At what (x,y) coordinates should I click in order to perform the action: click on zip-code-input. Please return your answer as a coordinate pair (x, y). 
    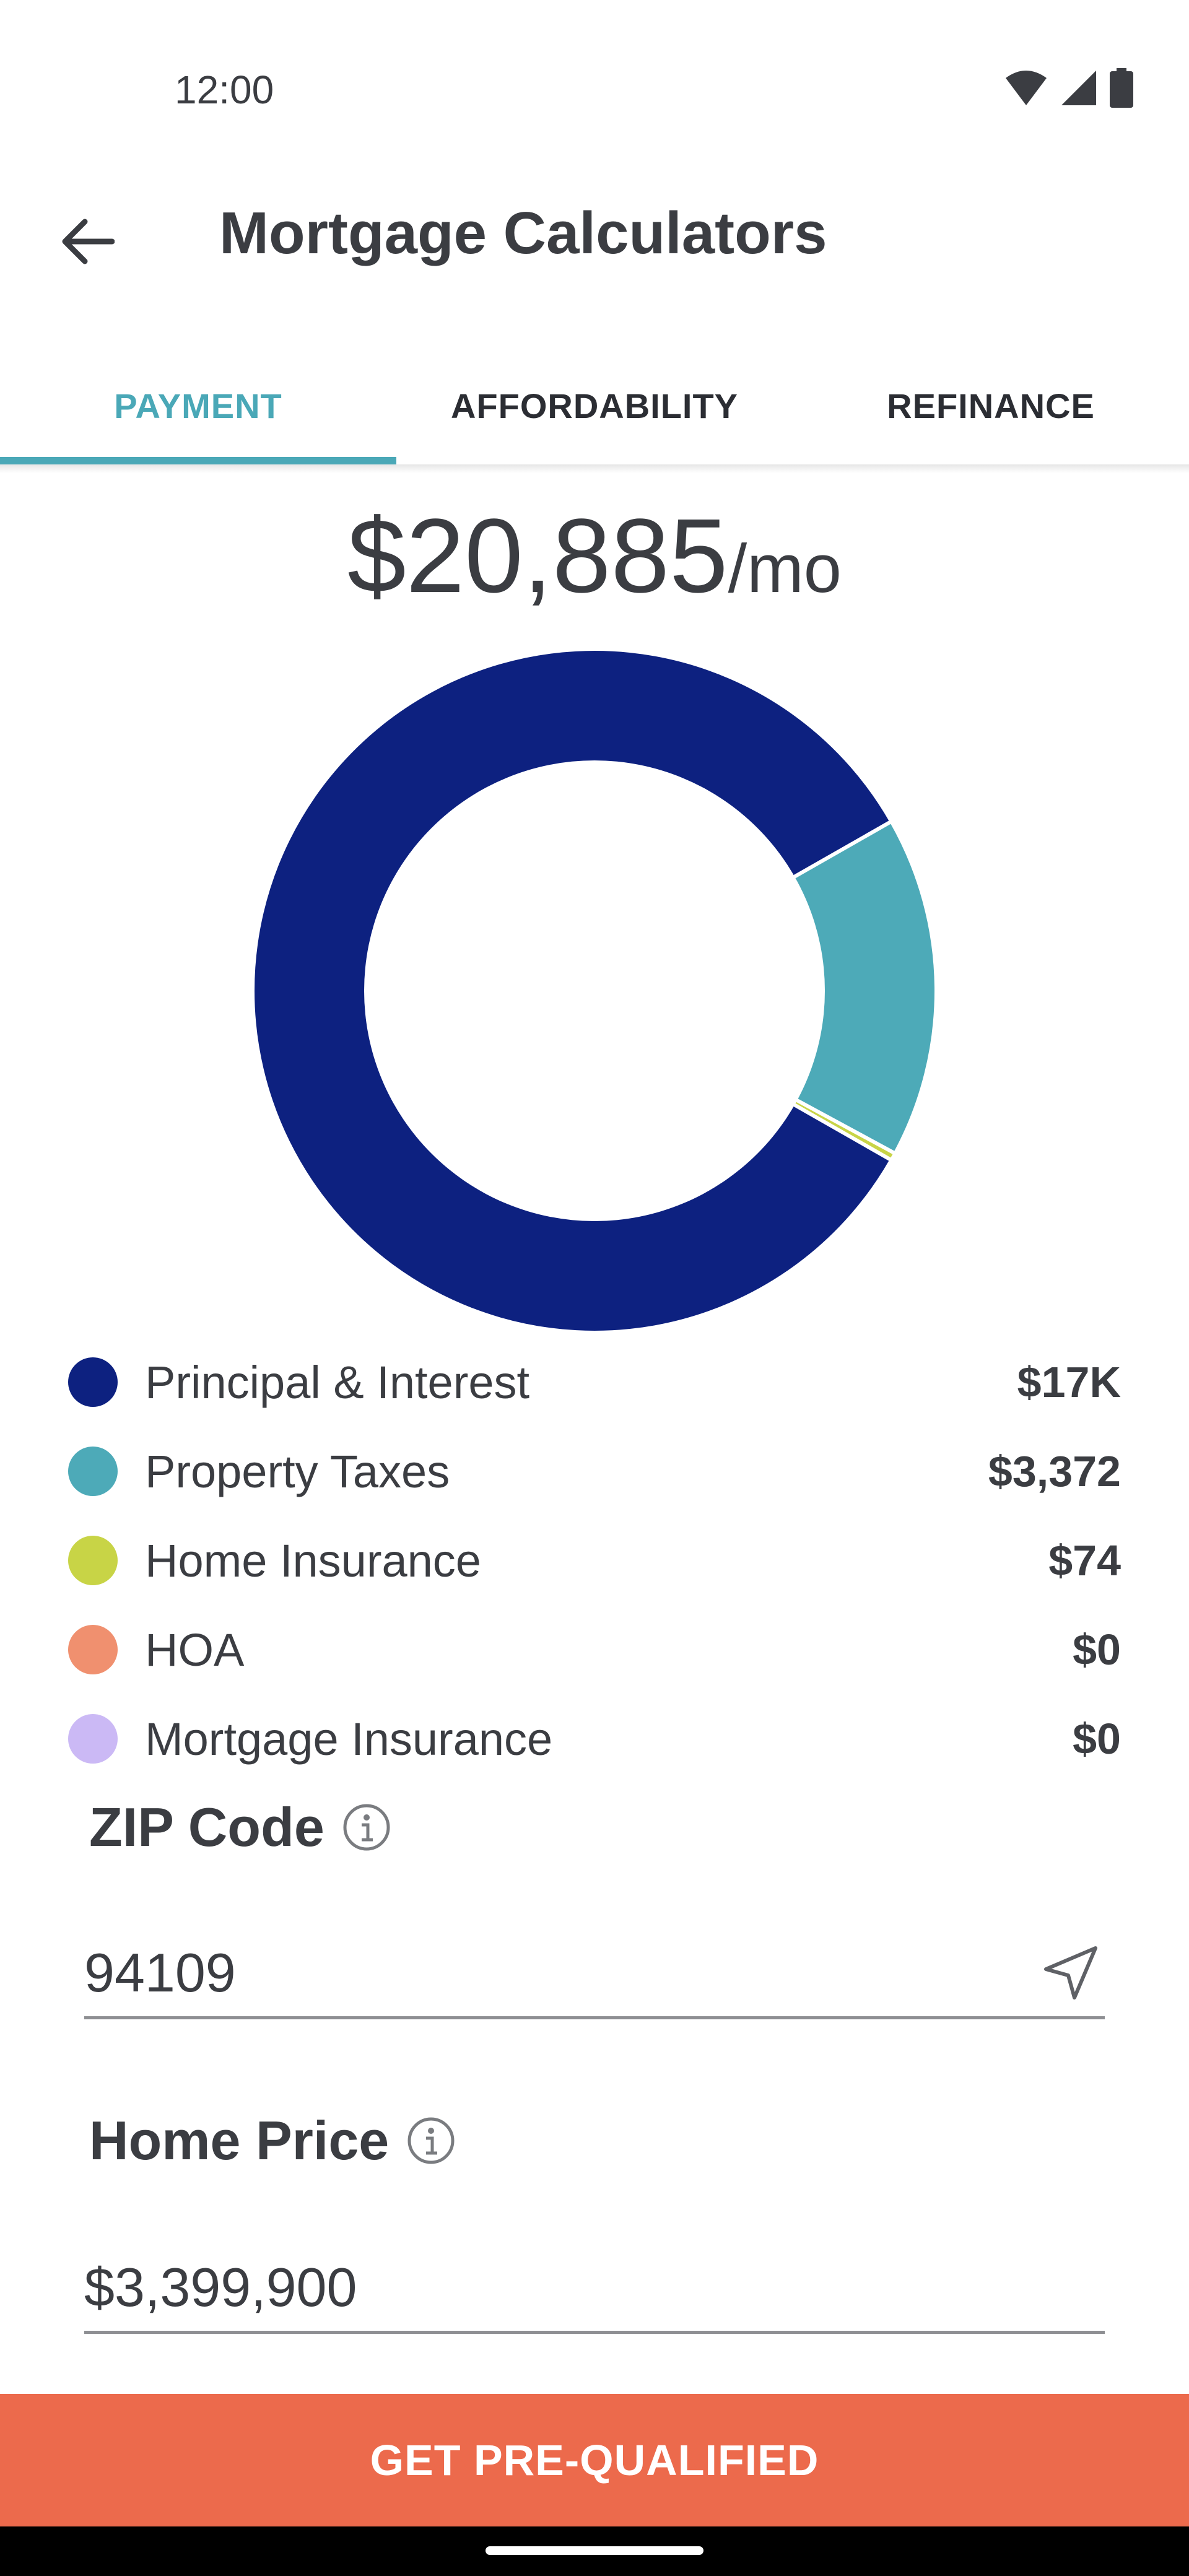
    Looking at the image, I should click on (548, 1972).